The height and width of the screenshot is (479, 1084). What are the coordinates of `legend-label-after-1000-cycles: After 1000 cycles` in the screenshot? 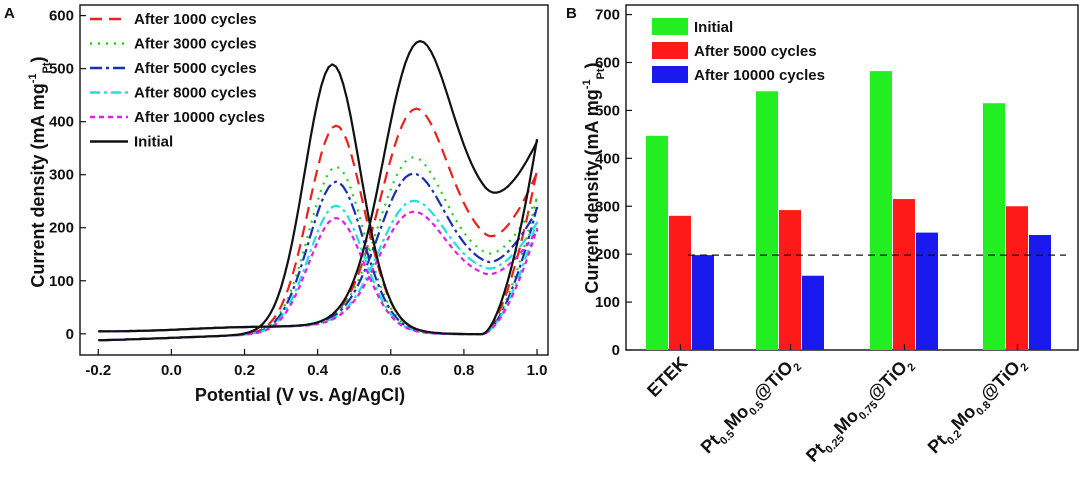 It's located at (195, 19).